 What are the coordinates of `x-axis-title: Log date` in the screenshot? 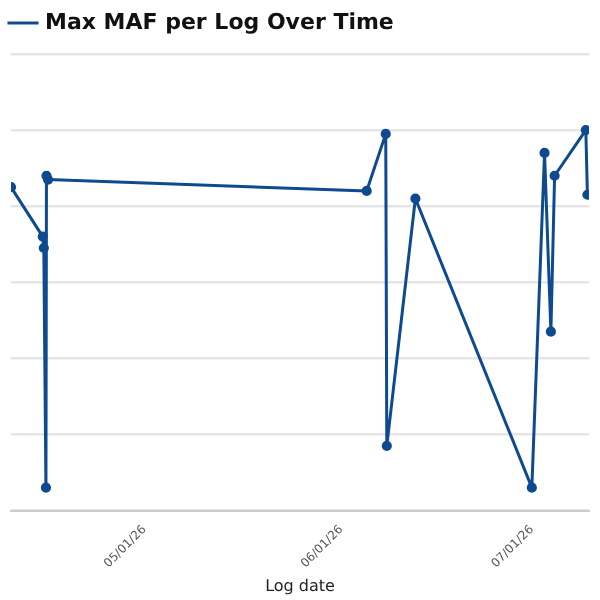 It's located at (300, 585).